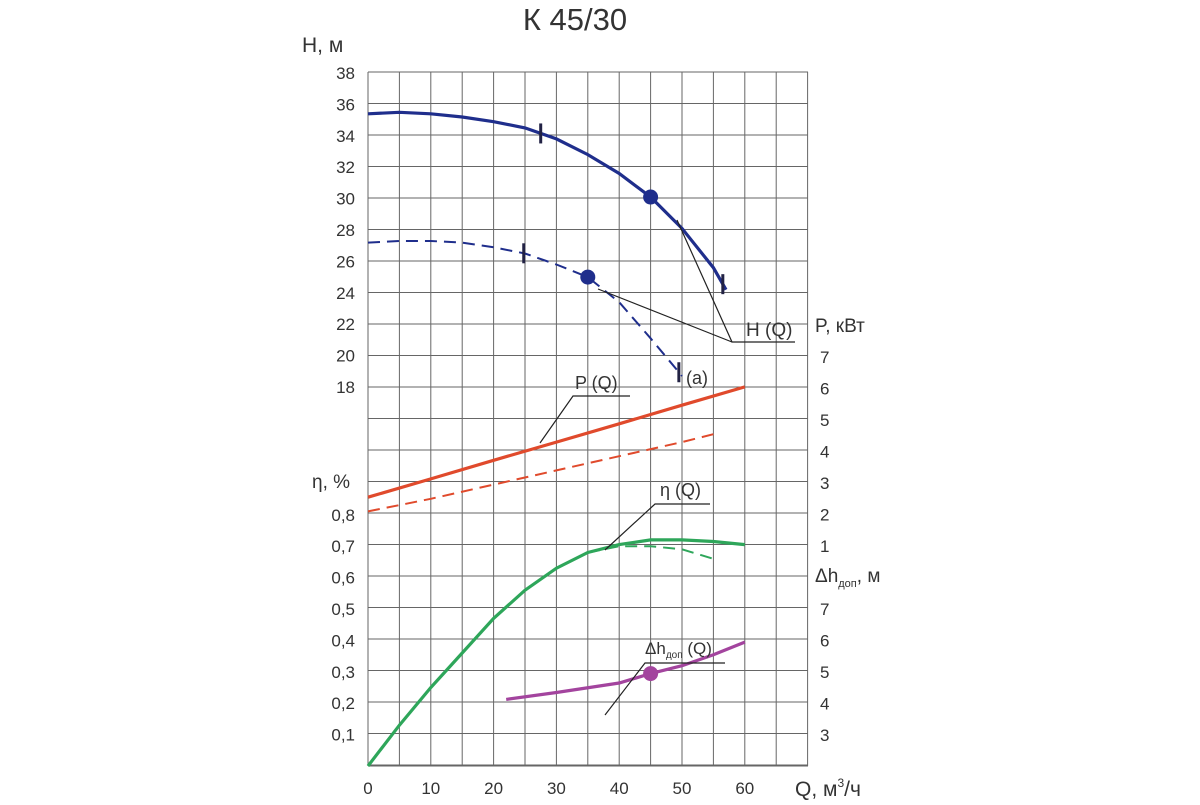 This screenshot has height=805, width=1200. Describe the element at coordinates (840, 326) in the screenshot. I see `y-power-axis-label: P, кВт` at that location.